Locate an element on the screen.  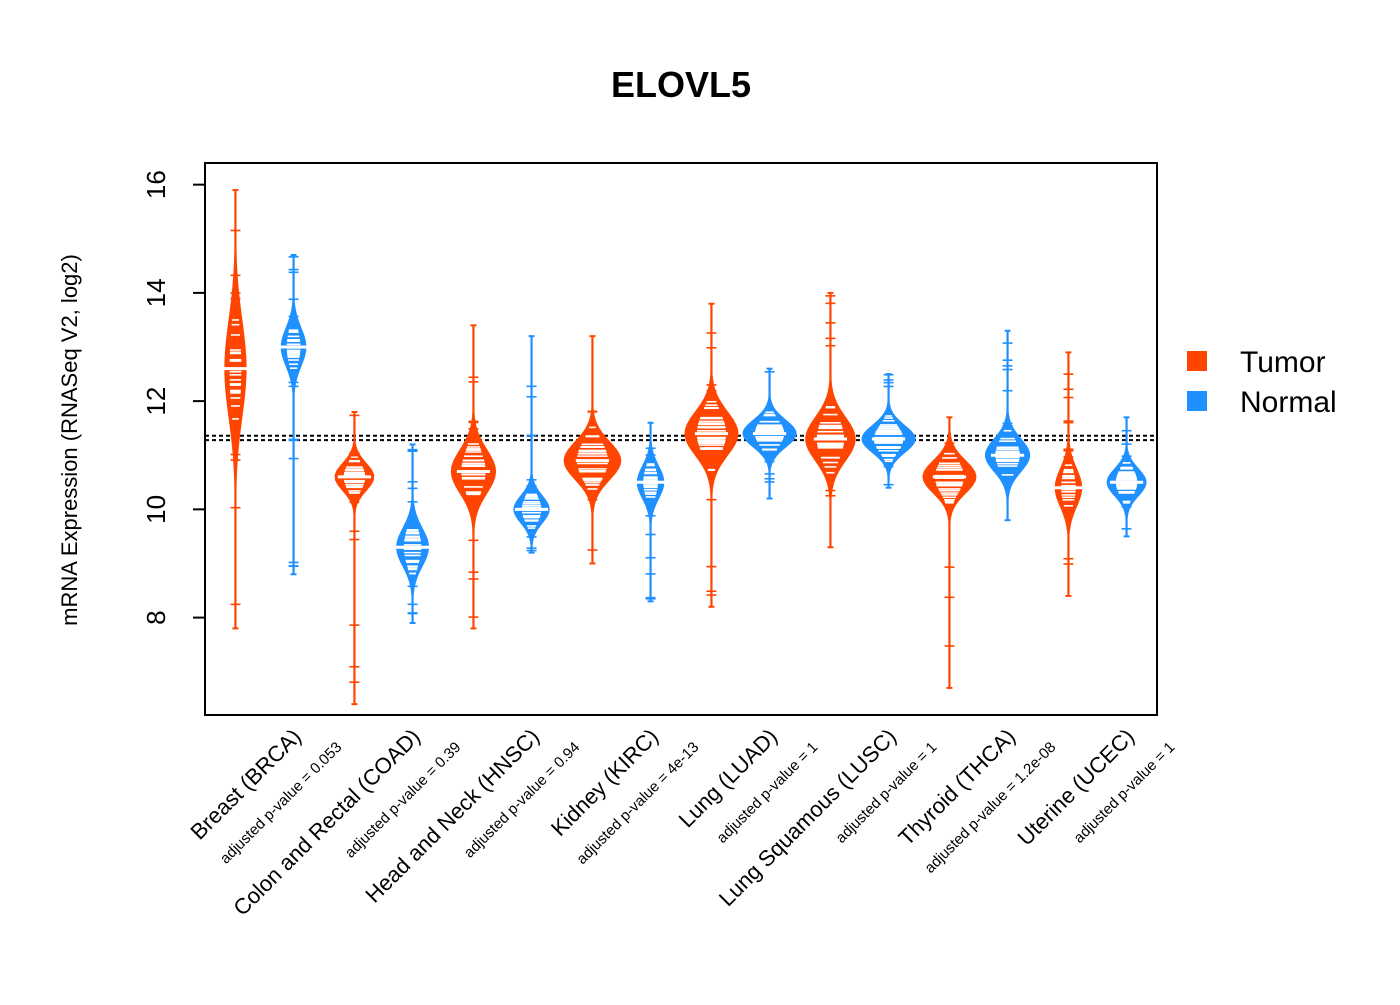
legend-swatch-tumor is located at coordinates (1197, 361).